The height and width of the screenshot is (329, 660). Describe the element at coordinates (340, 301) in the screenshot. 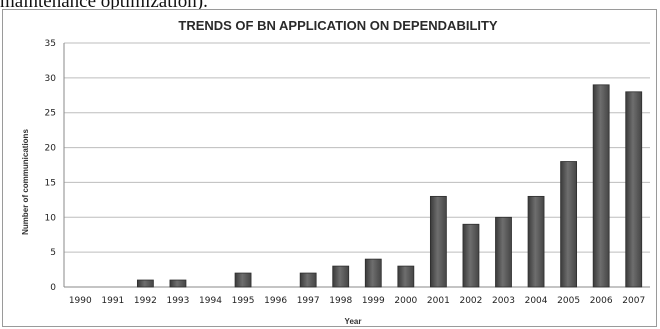

I see `x-tick-label-1998: 1998` at that location.